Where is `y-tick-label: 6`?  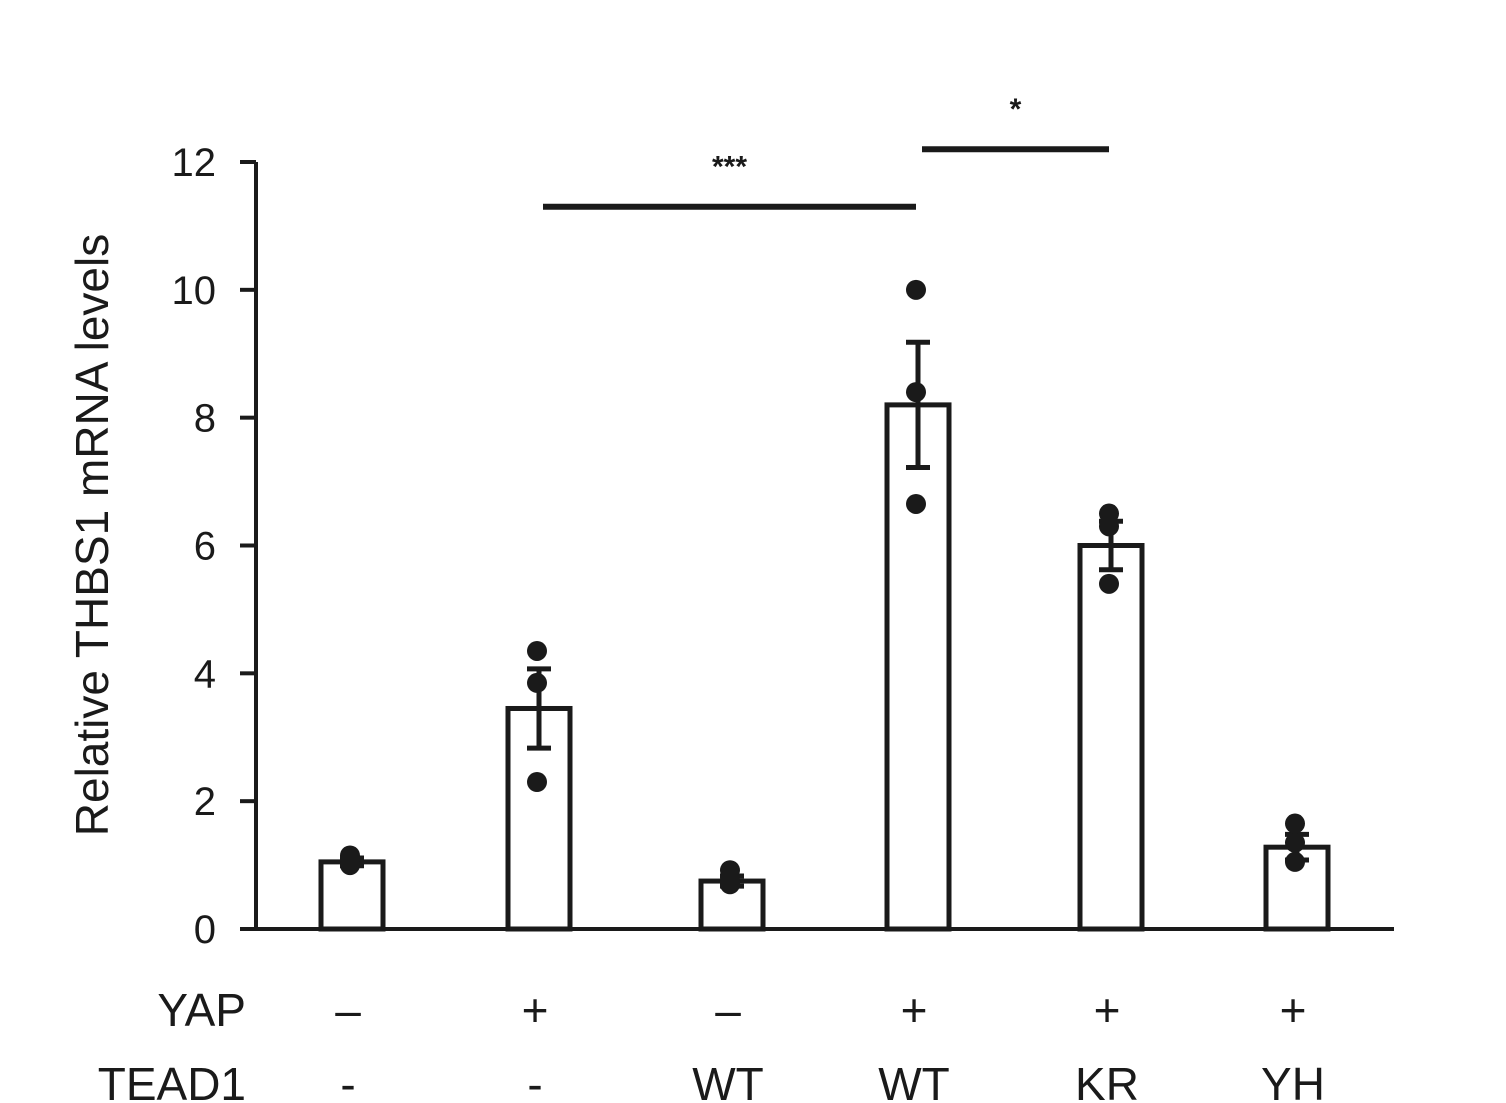 y-tick-label: 6 is located at coordinates (205, 547).